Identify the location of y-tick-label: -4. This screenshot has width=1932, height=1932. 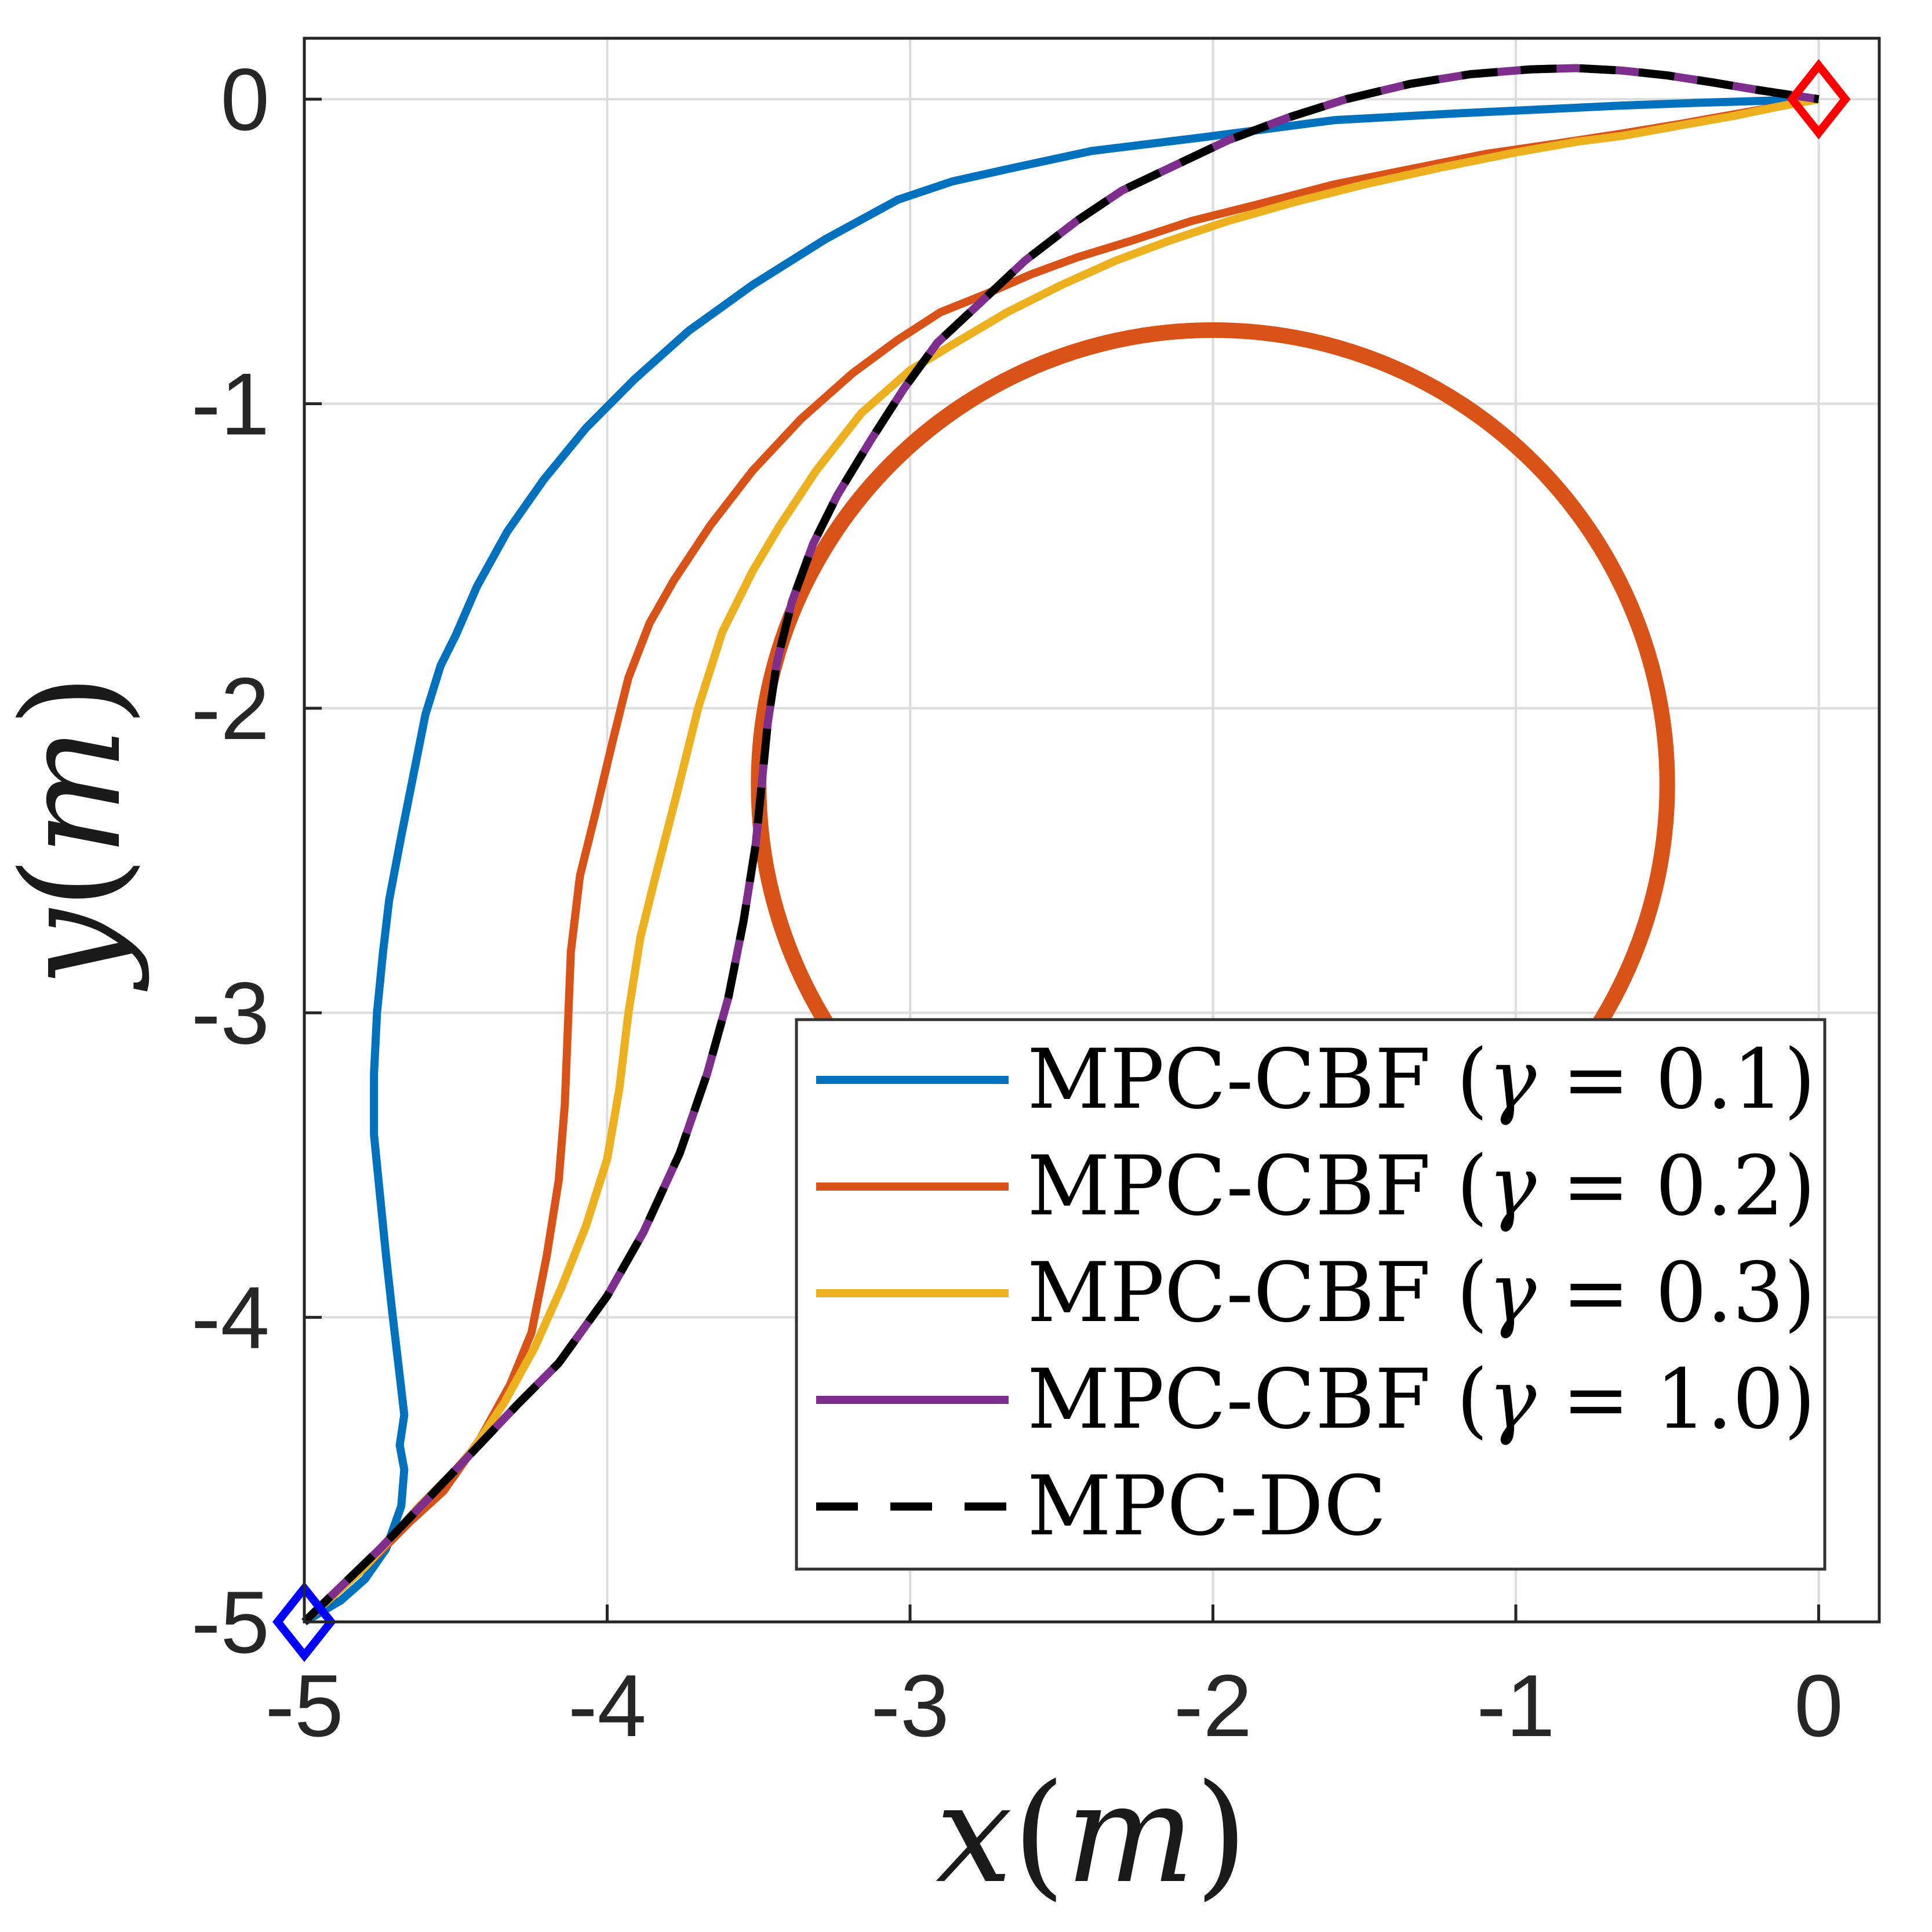
(231, 1318).